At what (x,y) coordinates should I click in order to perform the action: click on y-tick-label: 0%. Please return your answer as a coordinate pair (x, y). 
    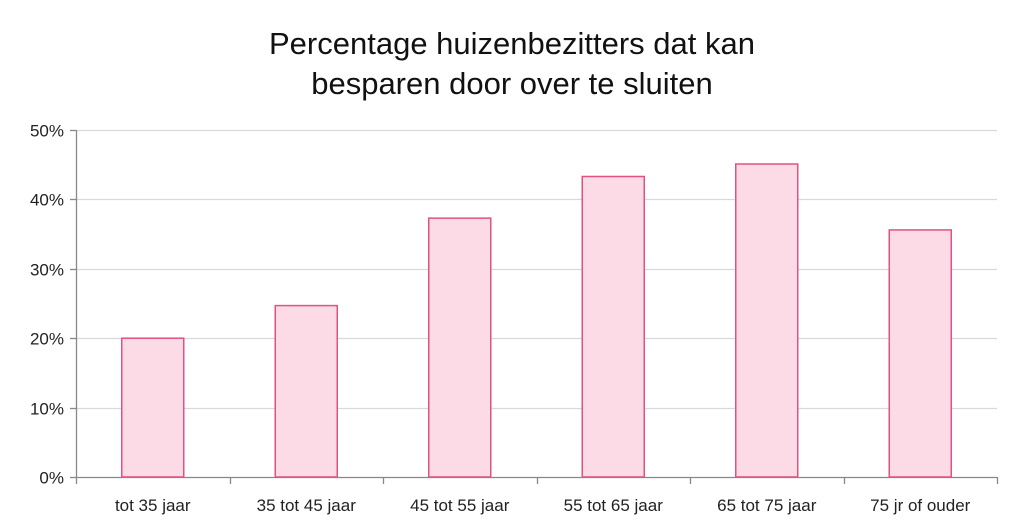
    Looking at the image, I should click on (51, 478).